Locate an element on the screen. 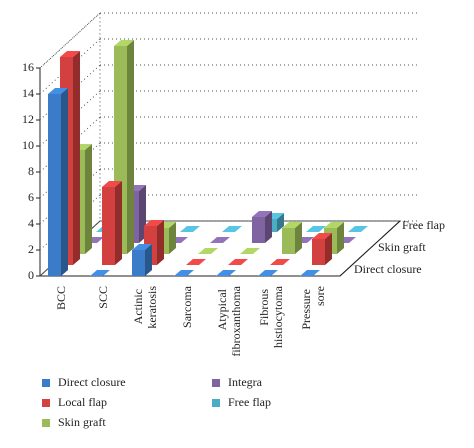 This screenshot has height=448, width=474. y-tick-label: 4 is located at coordinates (31, 223).